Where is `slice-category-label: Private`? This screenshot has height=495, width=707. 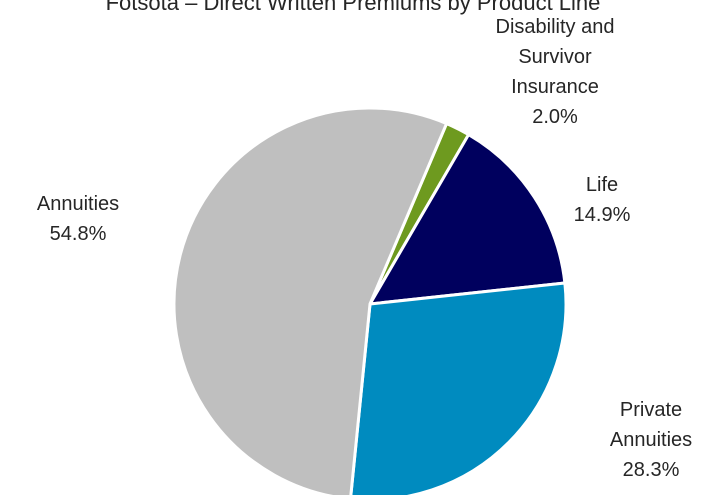 slice-category-label: Private is located at coordinates (651, 410).